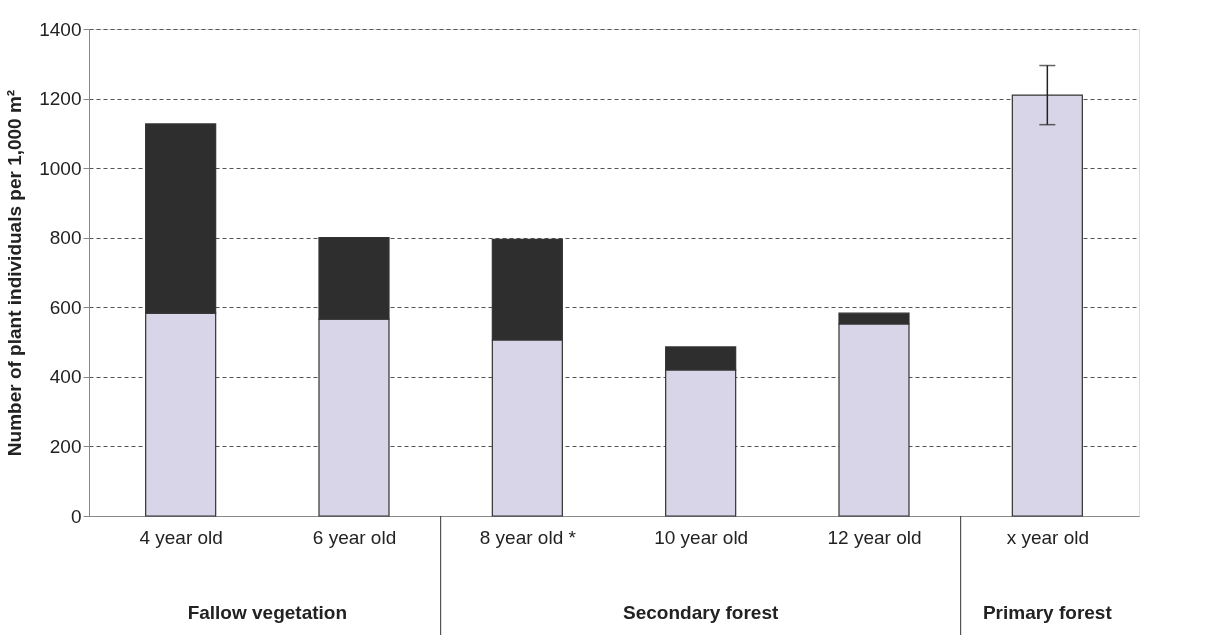 This screenshot has height=635, width=1209. I want to click on x-tick-label: 6 year old, so click(354, 537).